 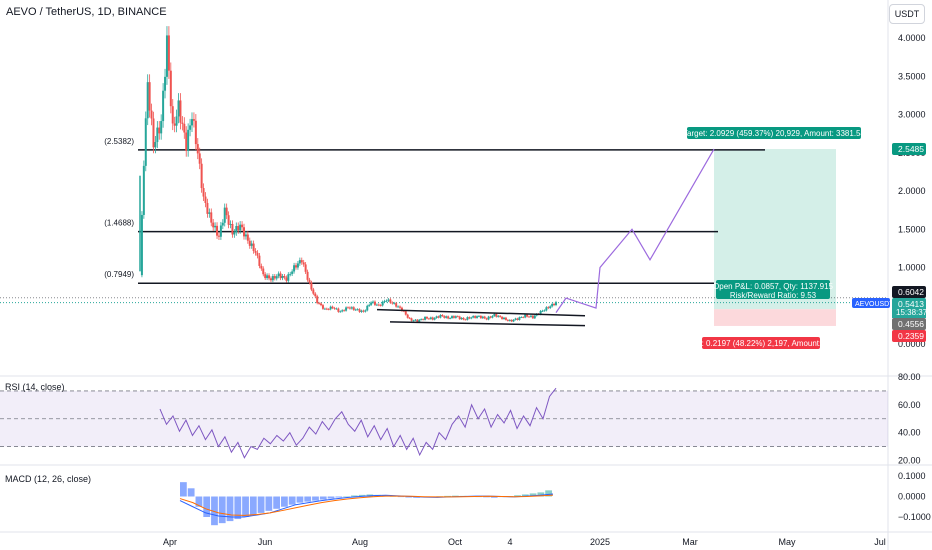 I want to click on level-label: (0.7949), so click(x=119, y=274).